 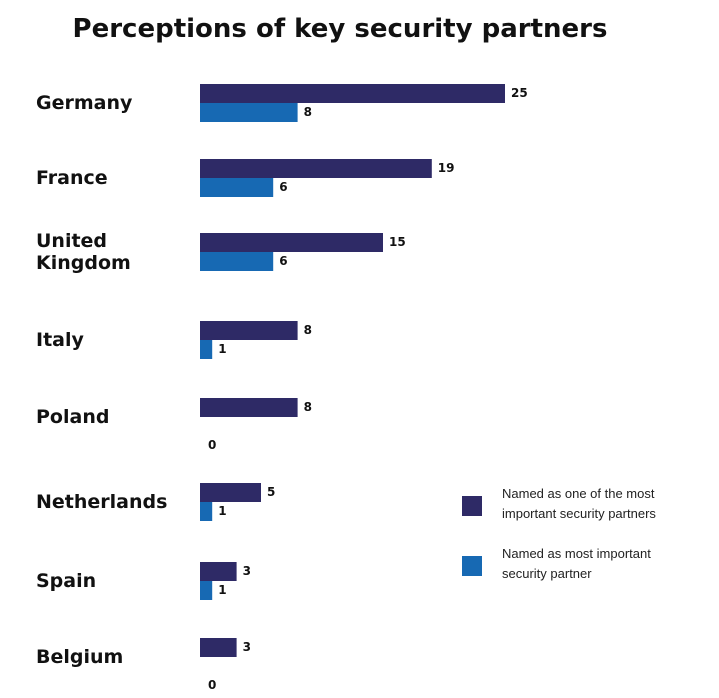 I want to click on category-label: Belgium, so click(x=79, y=657).